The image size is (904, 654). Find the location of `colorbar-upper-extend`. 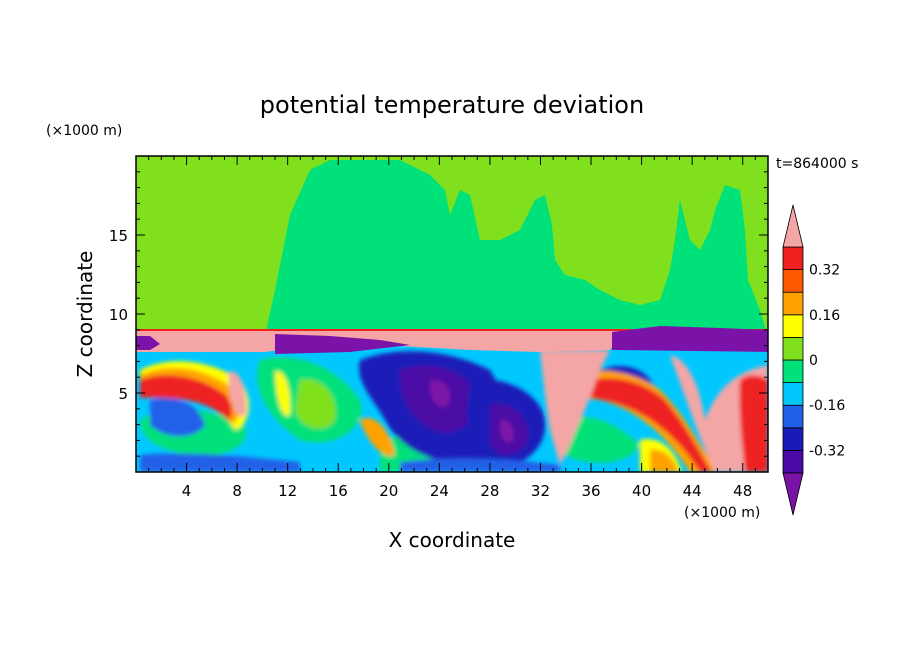

colorbar-upper-extend is located at coordinates (793, 226).